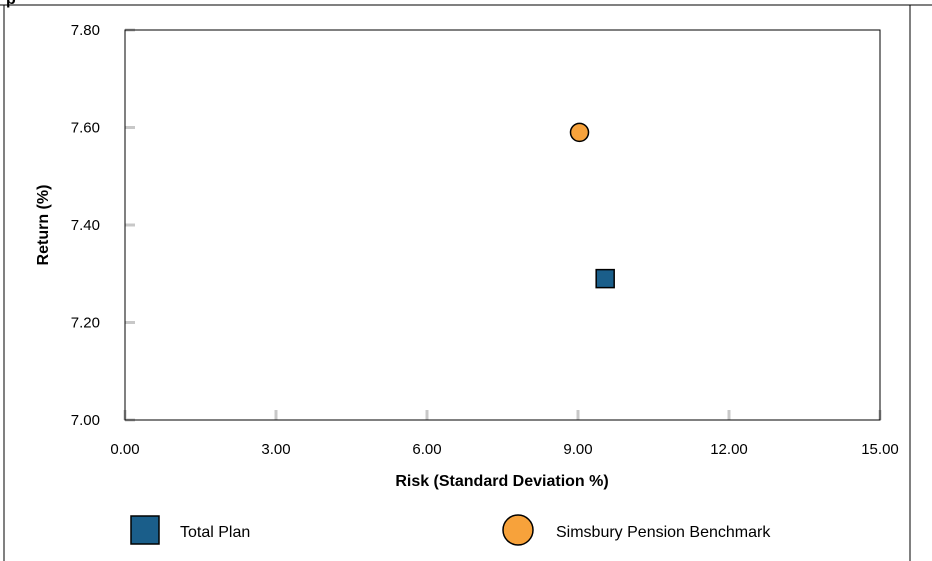 The width and height of the screenshot is (932, 561). I want to click on x-axis-title: Risk (Standard Deviation %), so click(501, 481).